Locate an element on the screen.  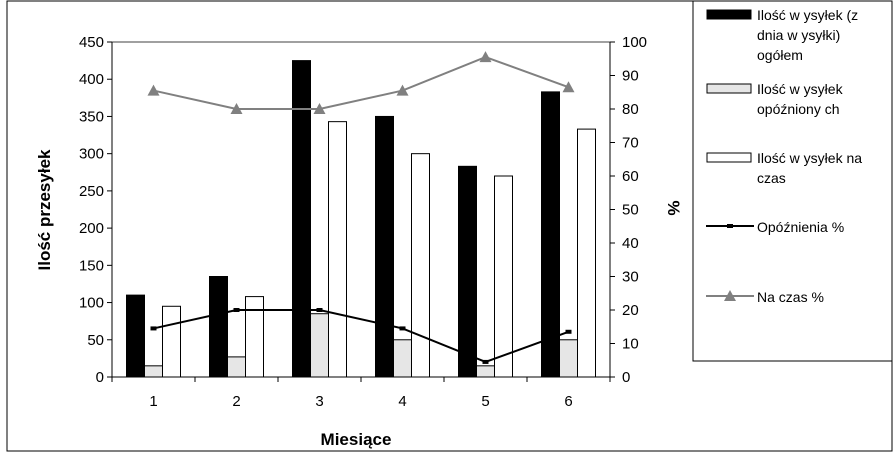
x-tick-label: 6 is located at coordinates (568, 401).